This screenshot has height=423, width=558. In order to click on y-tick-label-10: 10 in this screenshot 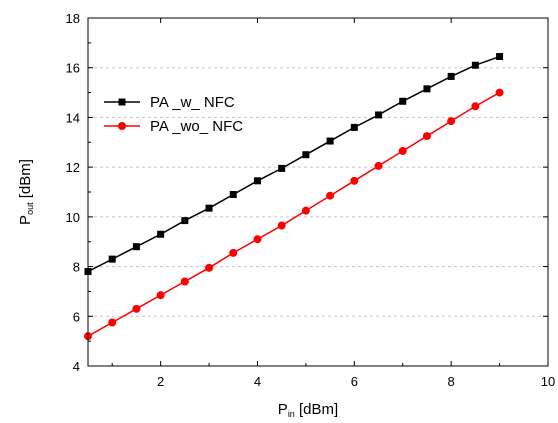, I will do `click(73, 217)`.